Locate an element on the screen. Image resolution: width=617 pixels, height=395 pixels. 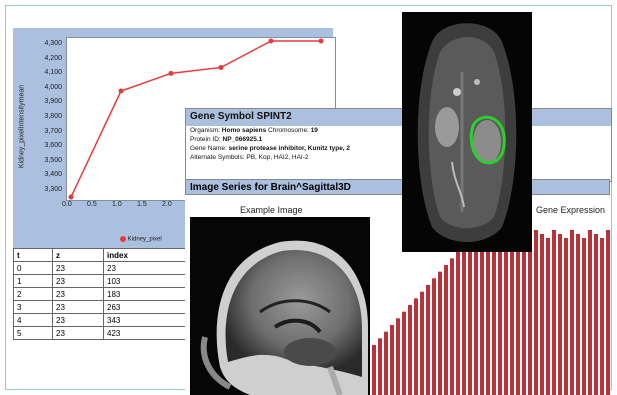
table-header: index is located at coordinates (148, 255).